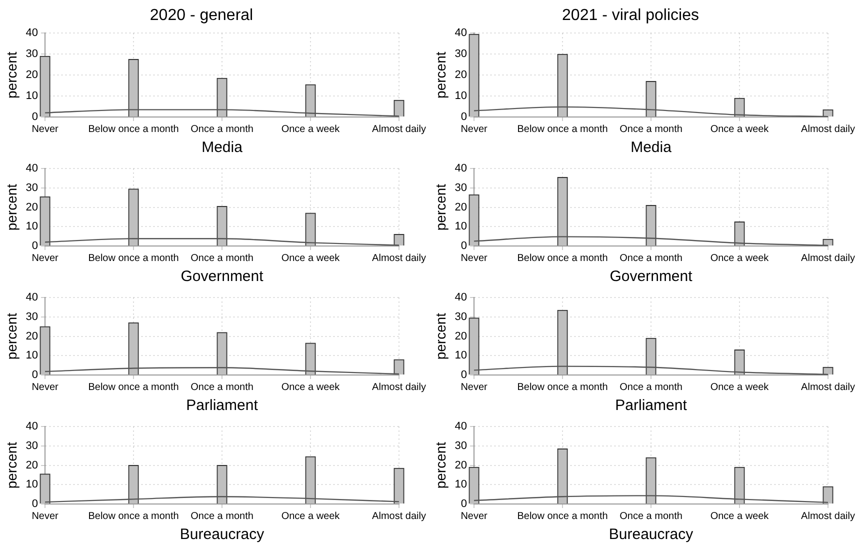 This screenshot has width=858, height=546. I want to click on chart-title: 2021 - viral policies, so click(630, 15).